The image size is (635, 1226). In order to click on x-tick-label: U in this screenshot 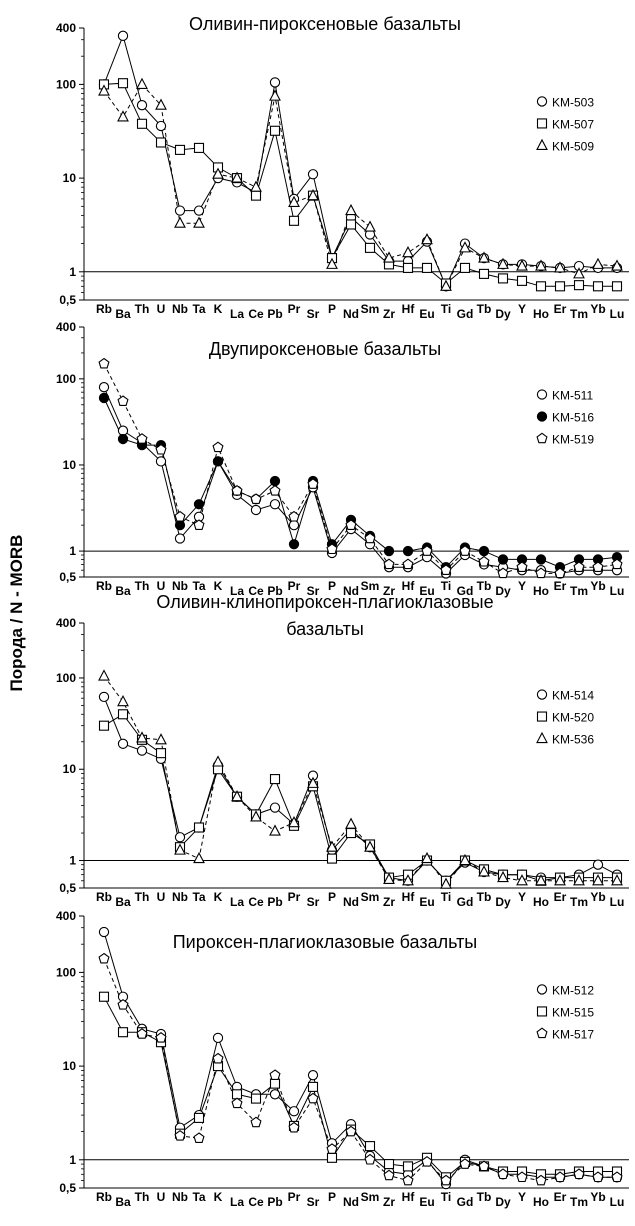, I will do `click(161, 1197)`.